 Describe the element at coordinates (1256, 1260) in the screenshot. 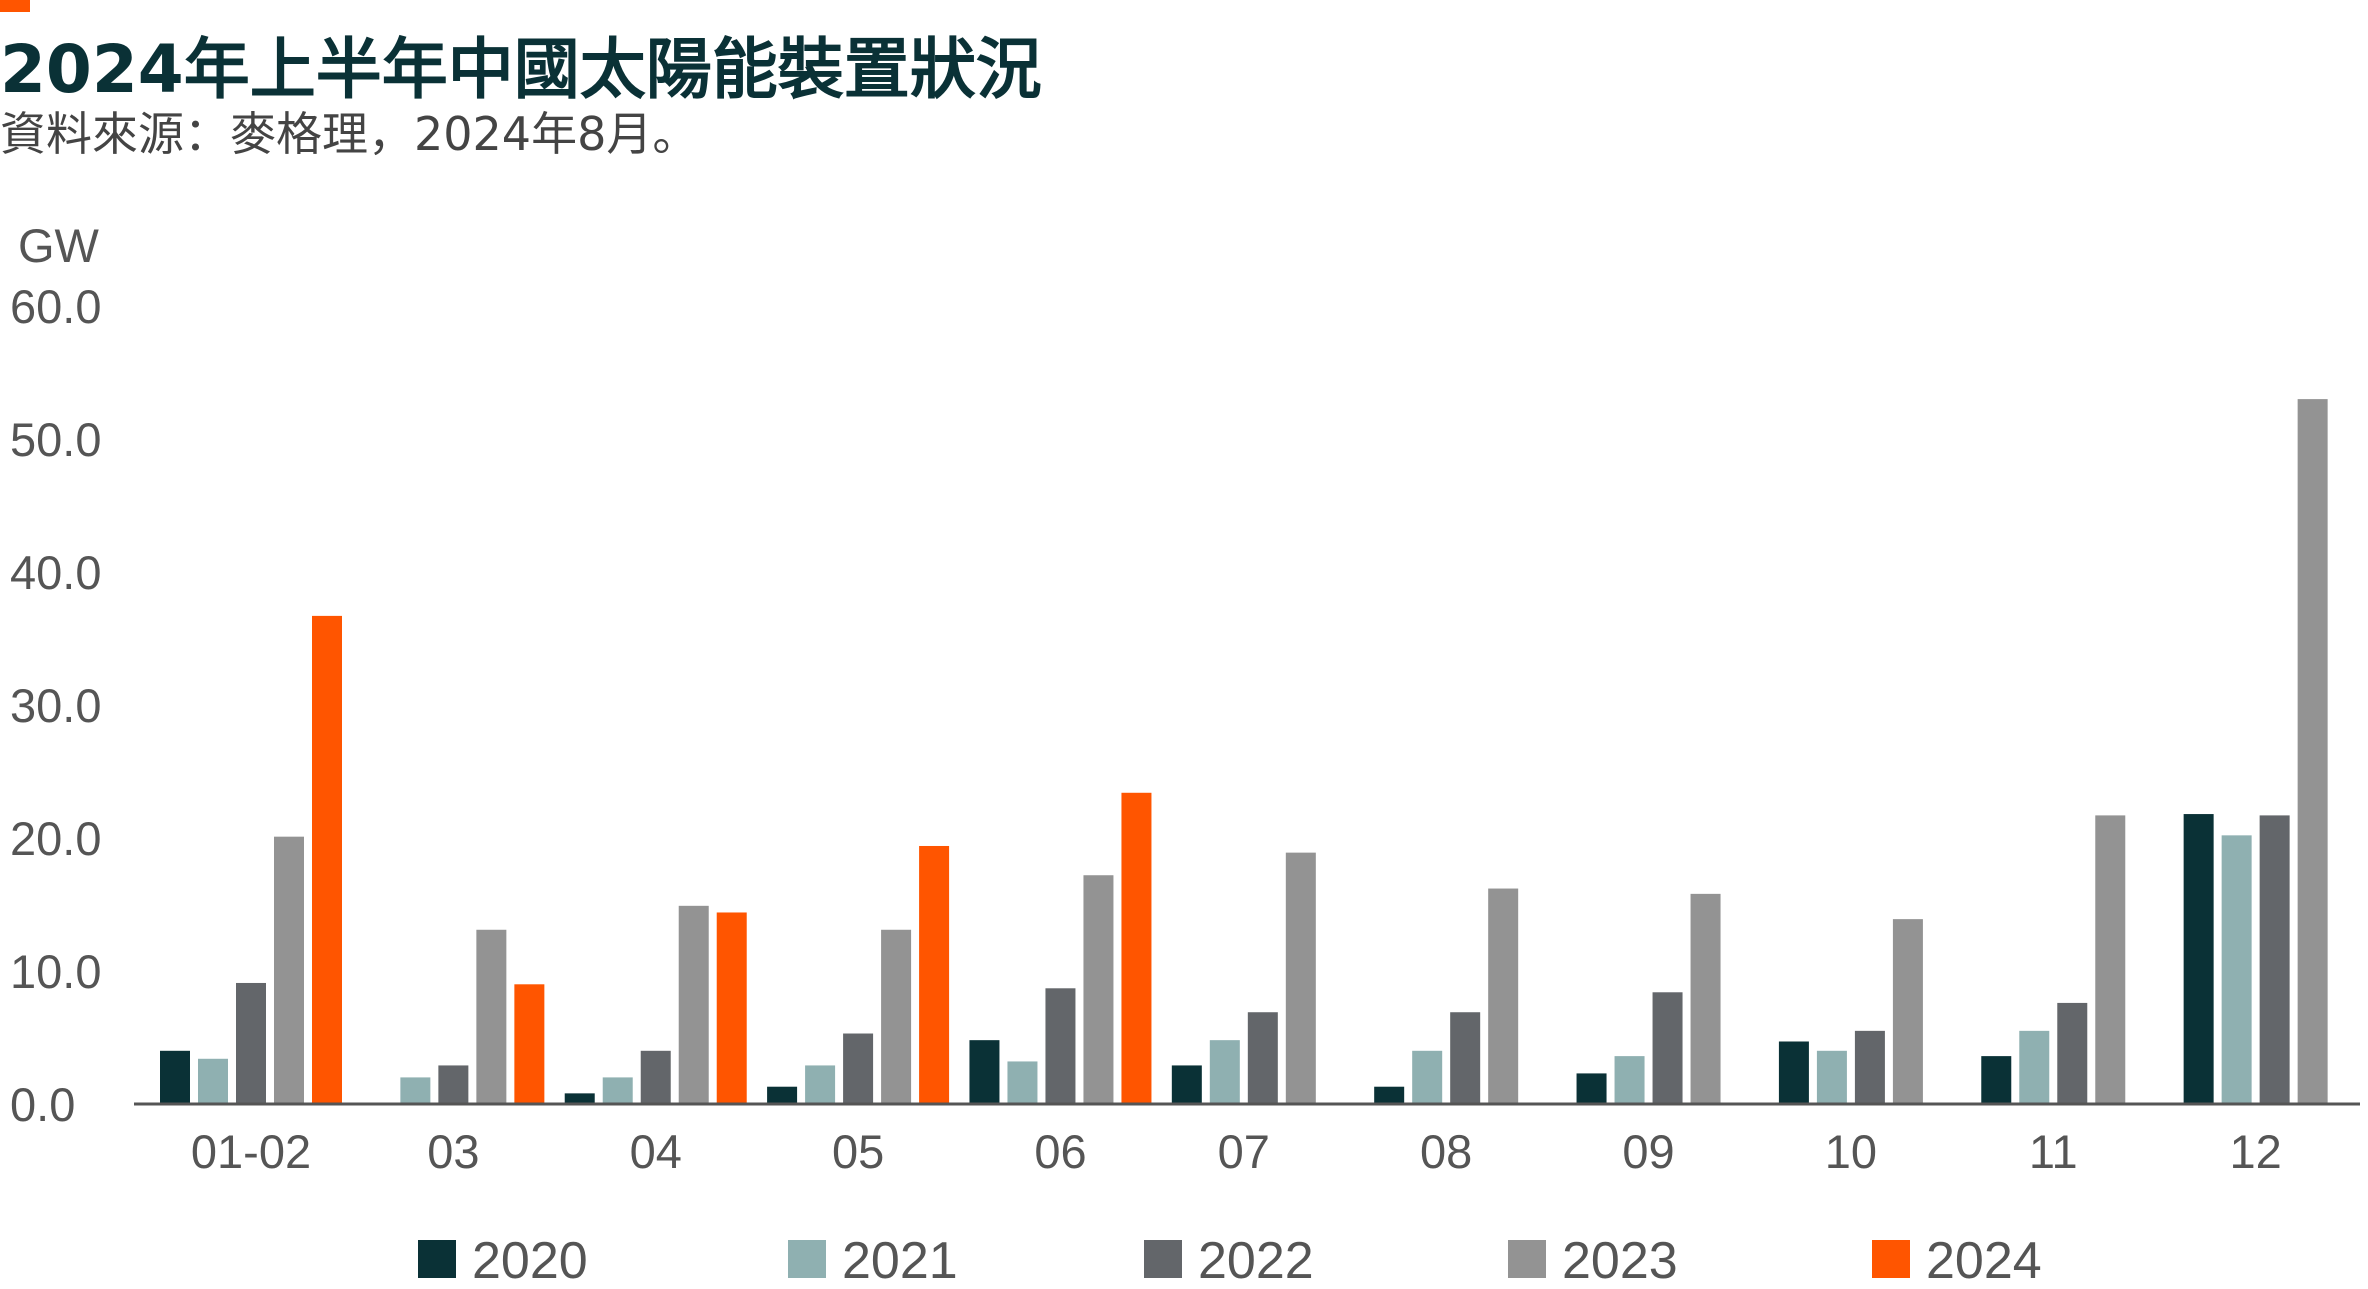

I see `legend-label-2022: 2022` at that location.